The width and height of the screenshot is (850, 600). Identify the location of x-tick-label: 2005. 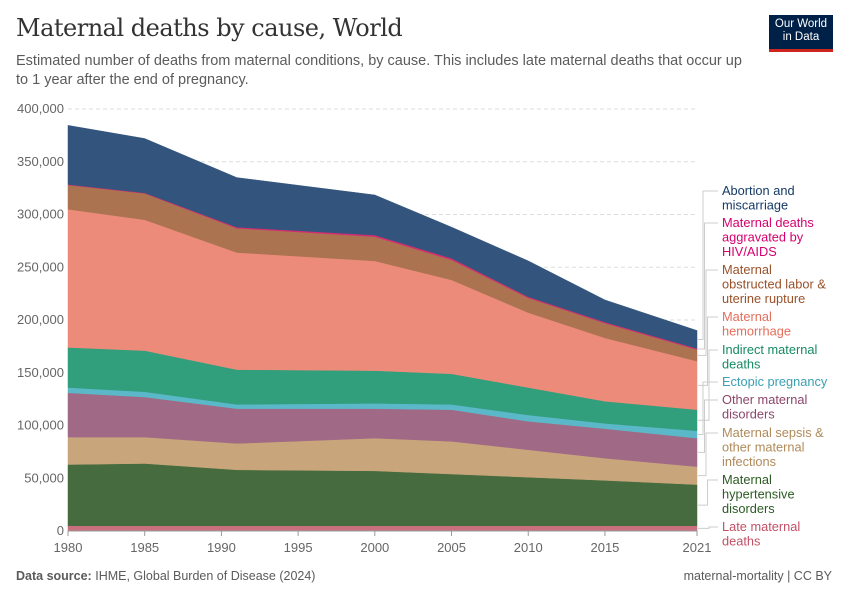
(451, 547).